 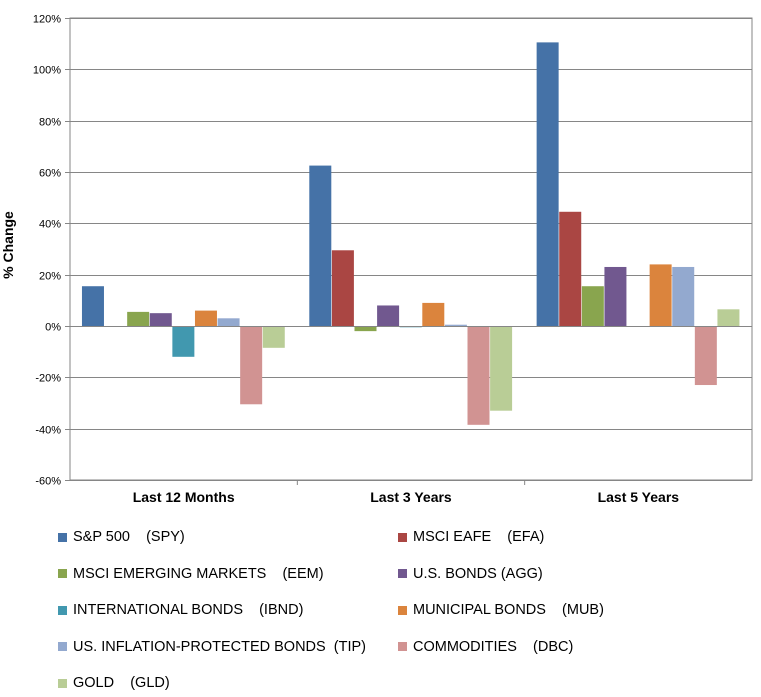 I want to click on y-axis-title: % Change, so click(x=8, y=245).